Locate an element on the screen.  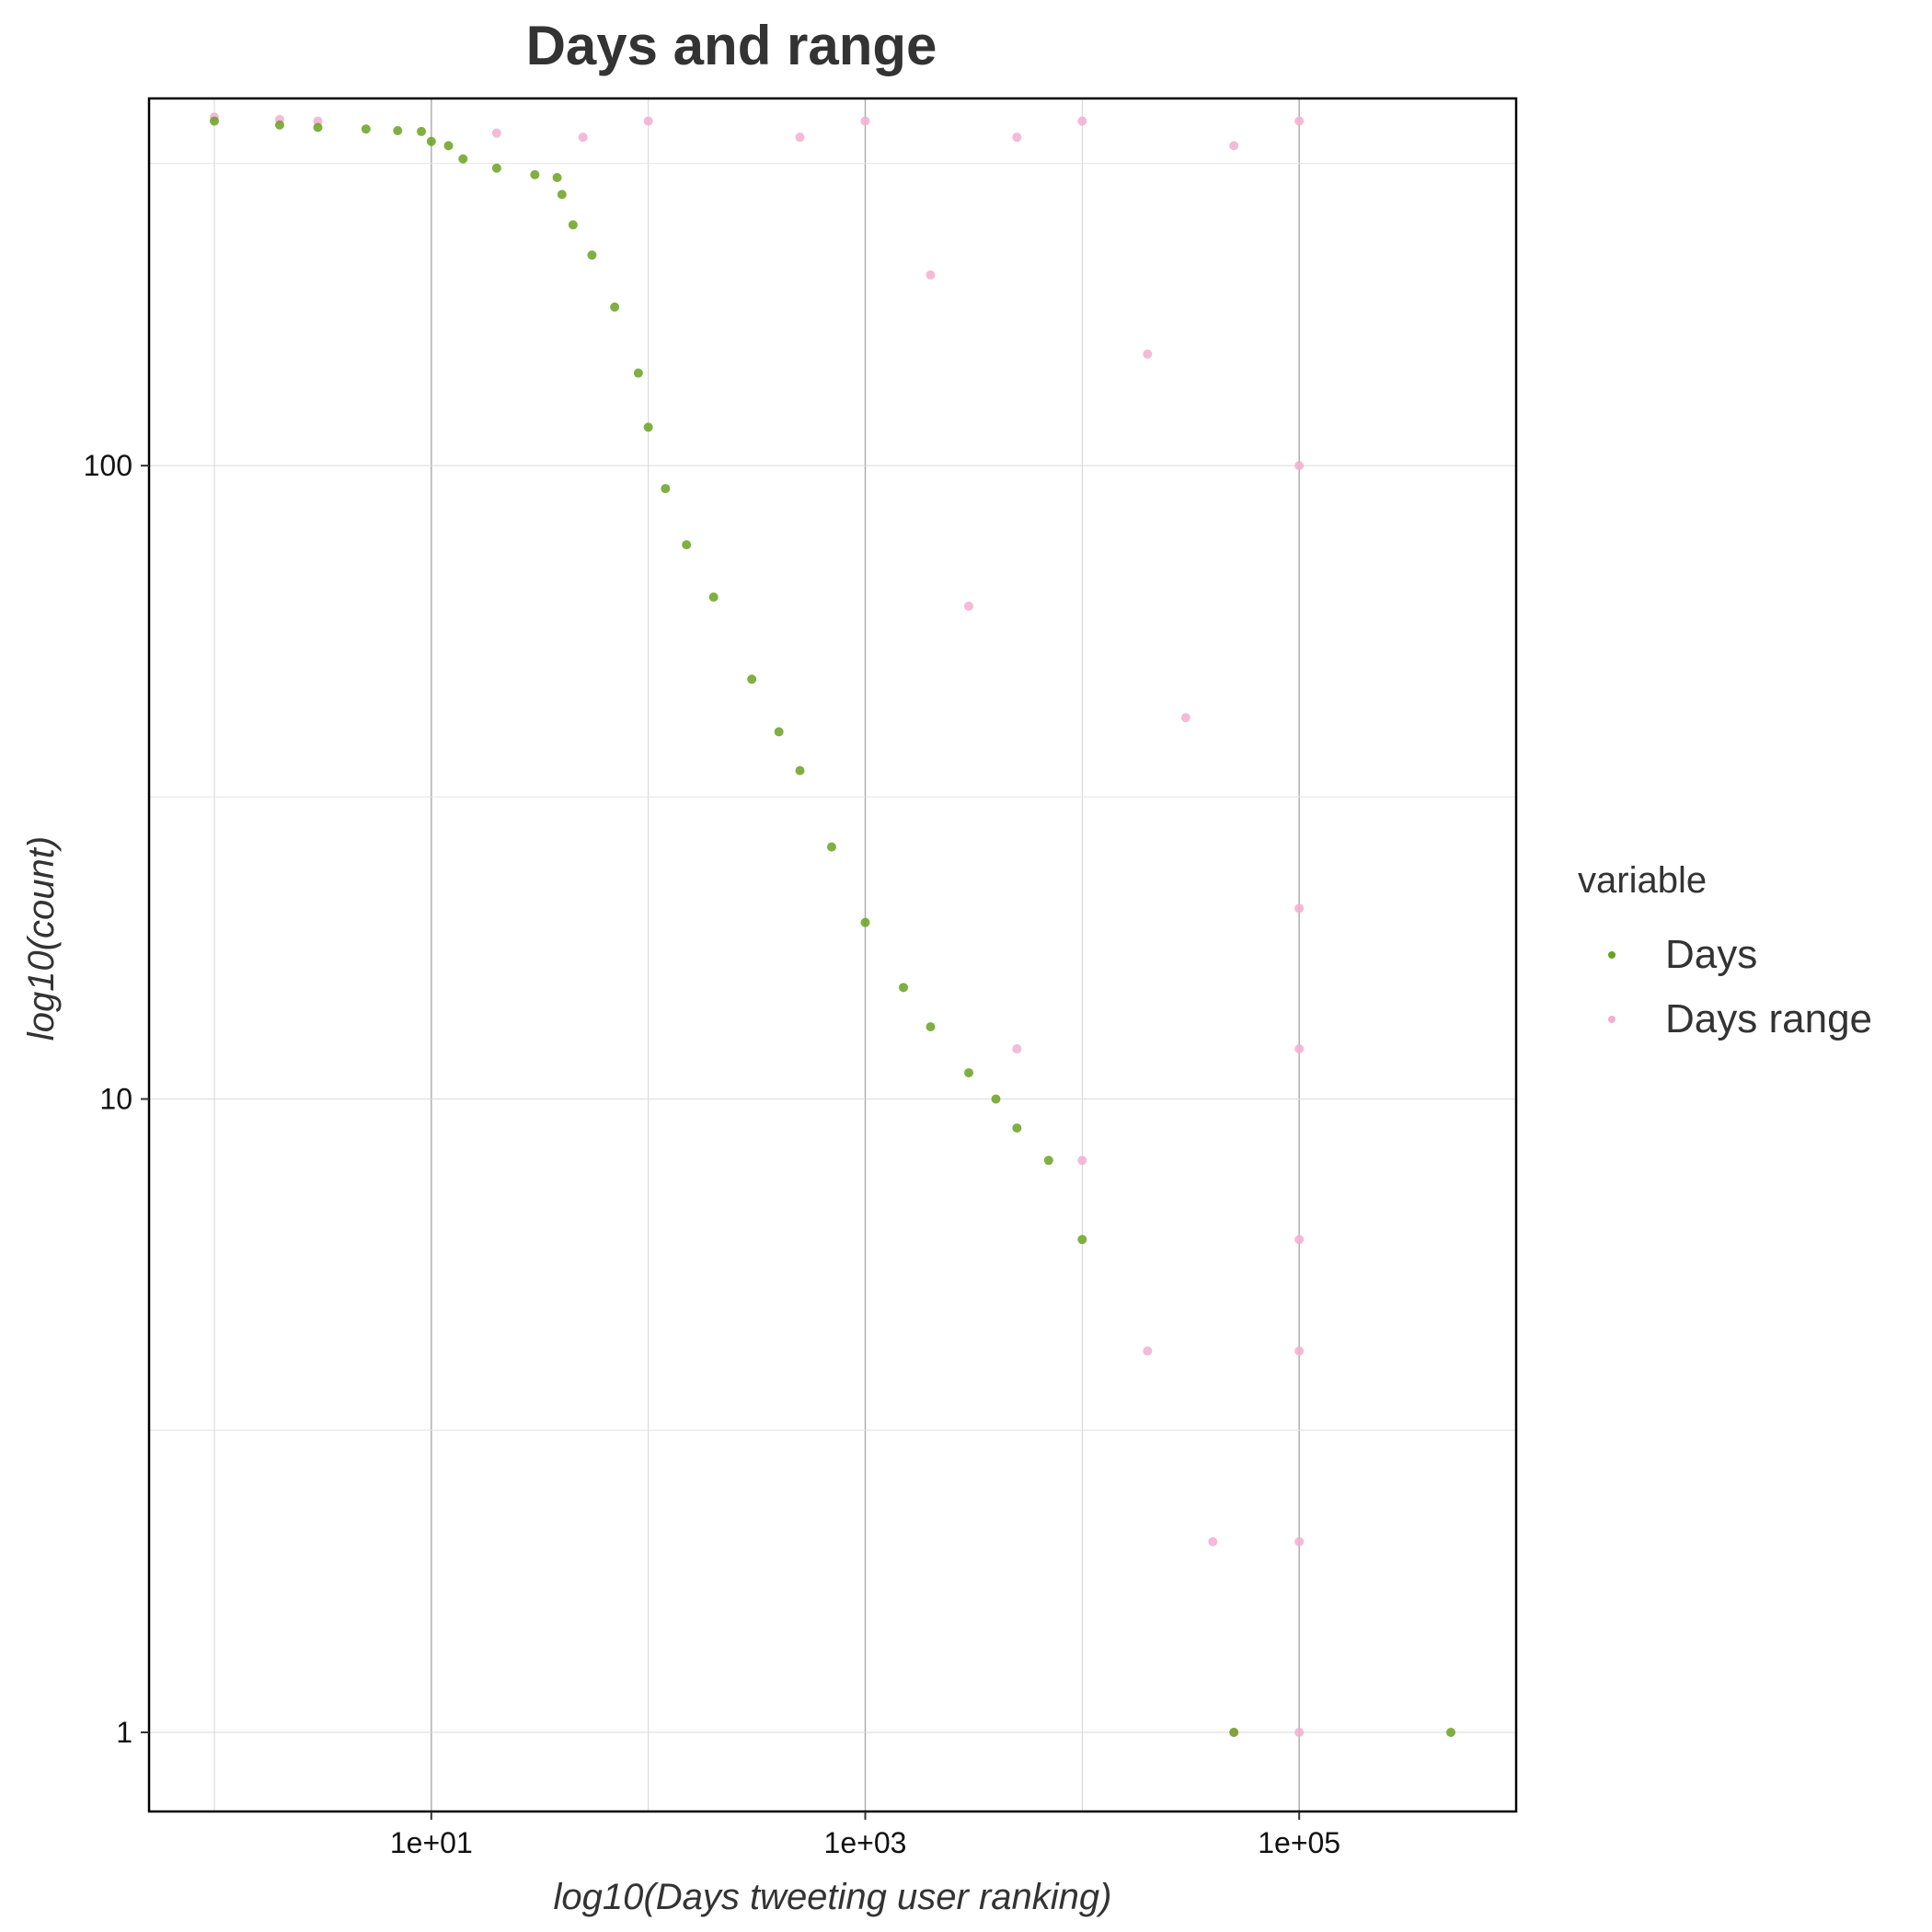
legend-key-days is located at coordinates (1612, 955).